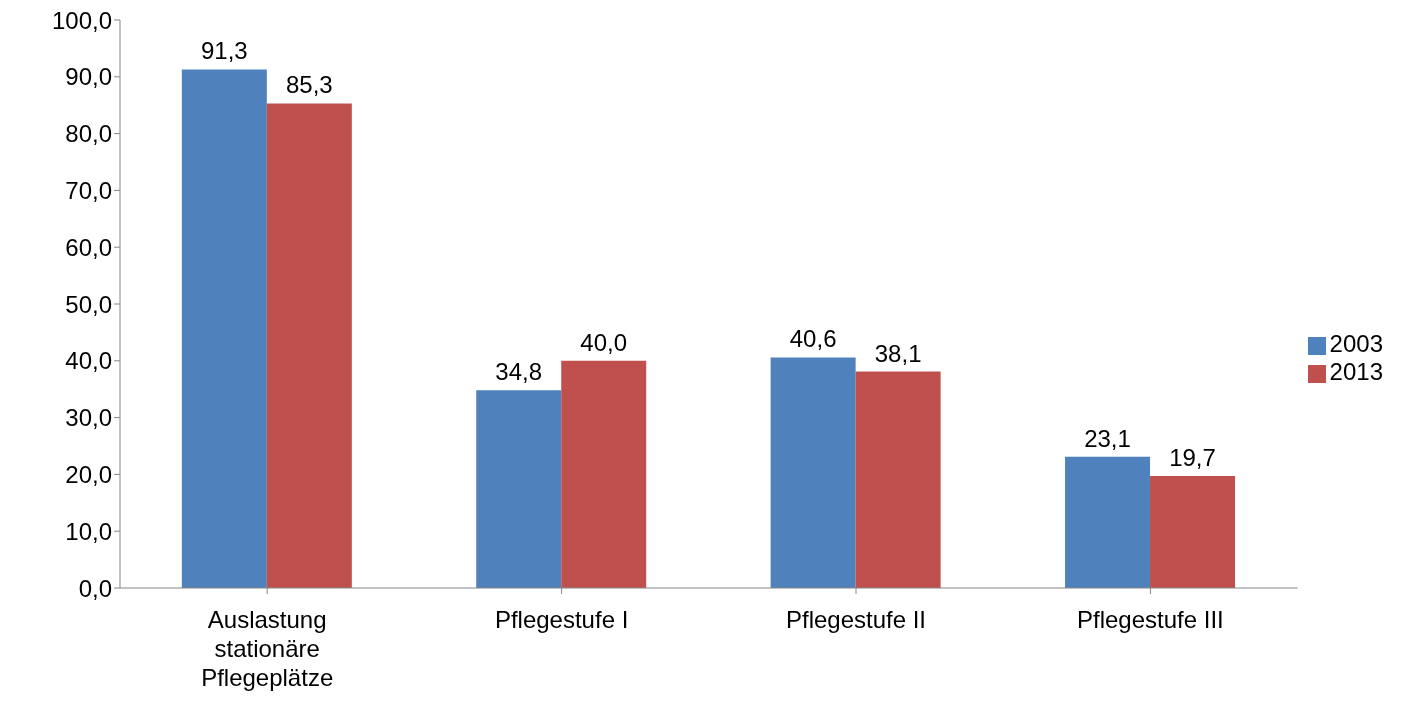 Image resolution: width=1411 pixels, height=710 pixels. Describe the element at coordinates (519, 372) in the screenshot. I see `data-label: 34,8` at that location.